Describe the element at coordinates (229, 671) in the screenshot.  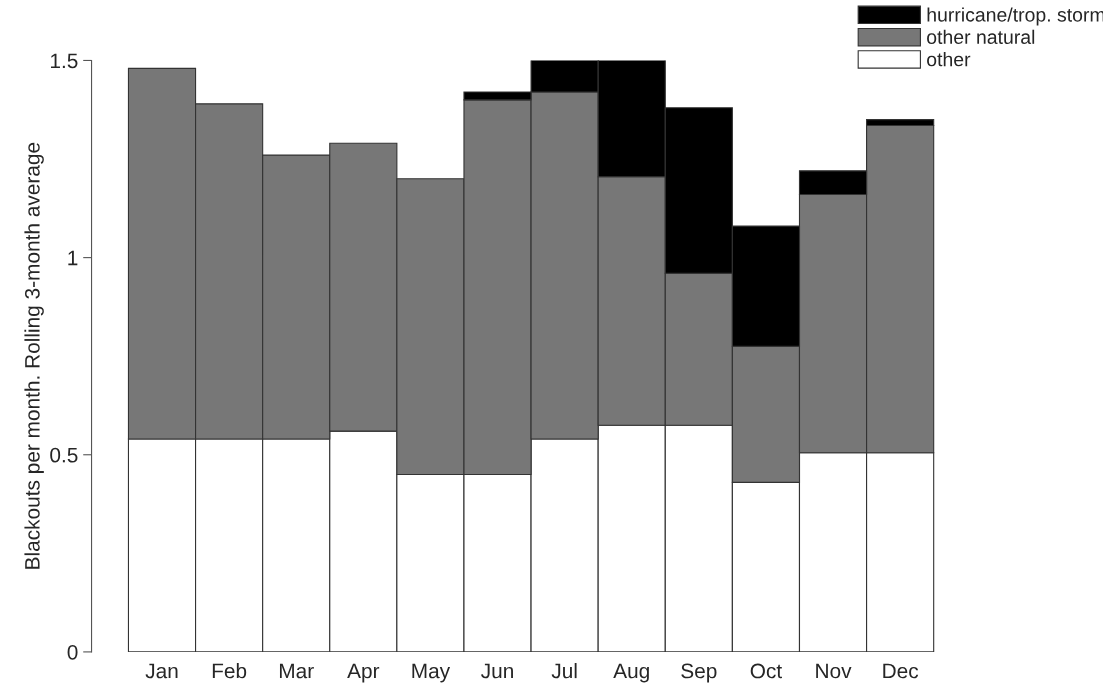
I see `x-tick-label: Feb` at that location.